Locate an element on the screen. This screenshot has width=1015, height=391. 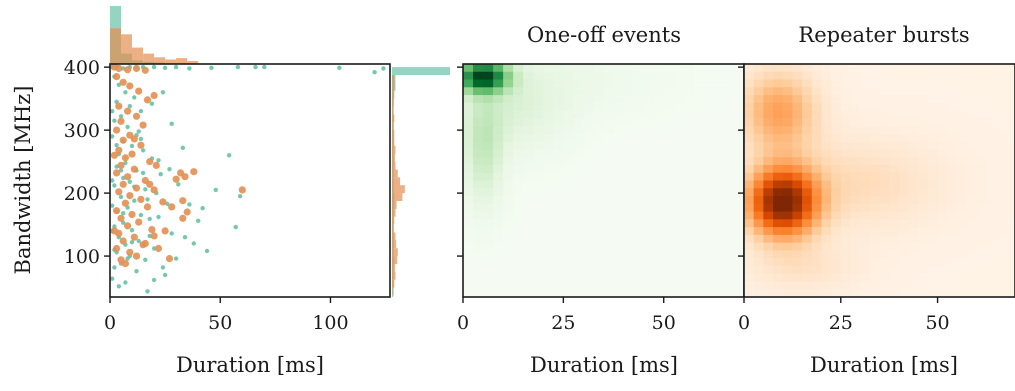
repeater-y-marginal-bar is located at coordinates (393, 102).